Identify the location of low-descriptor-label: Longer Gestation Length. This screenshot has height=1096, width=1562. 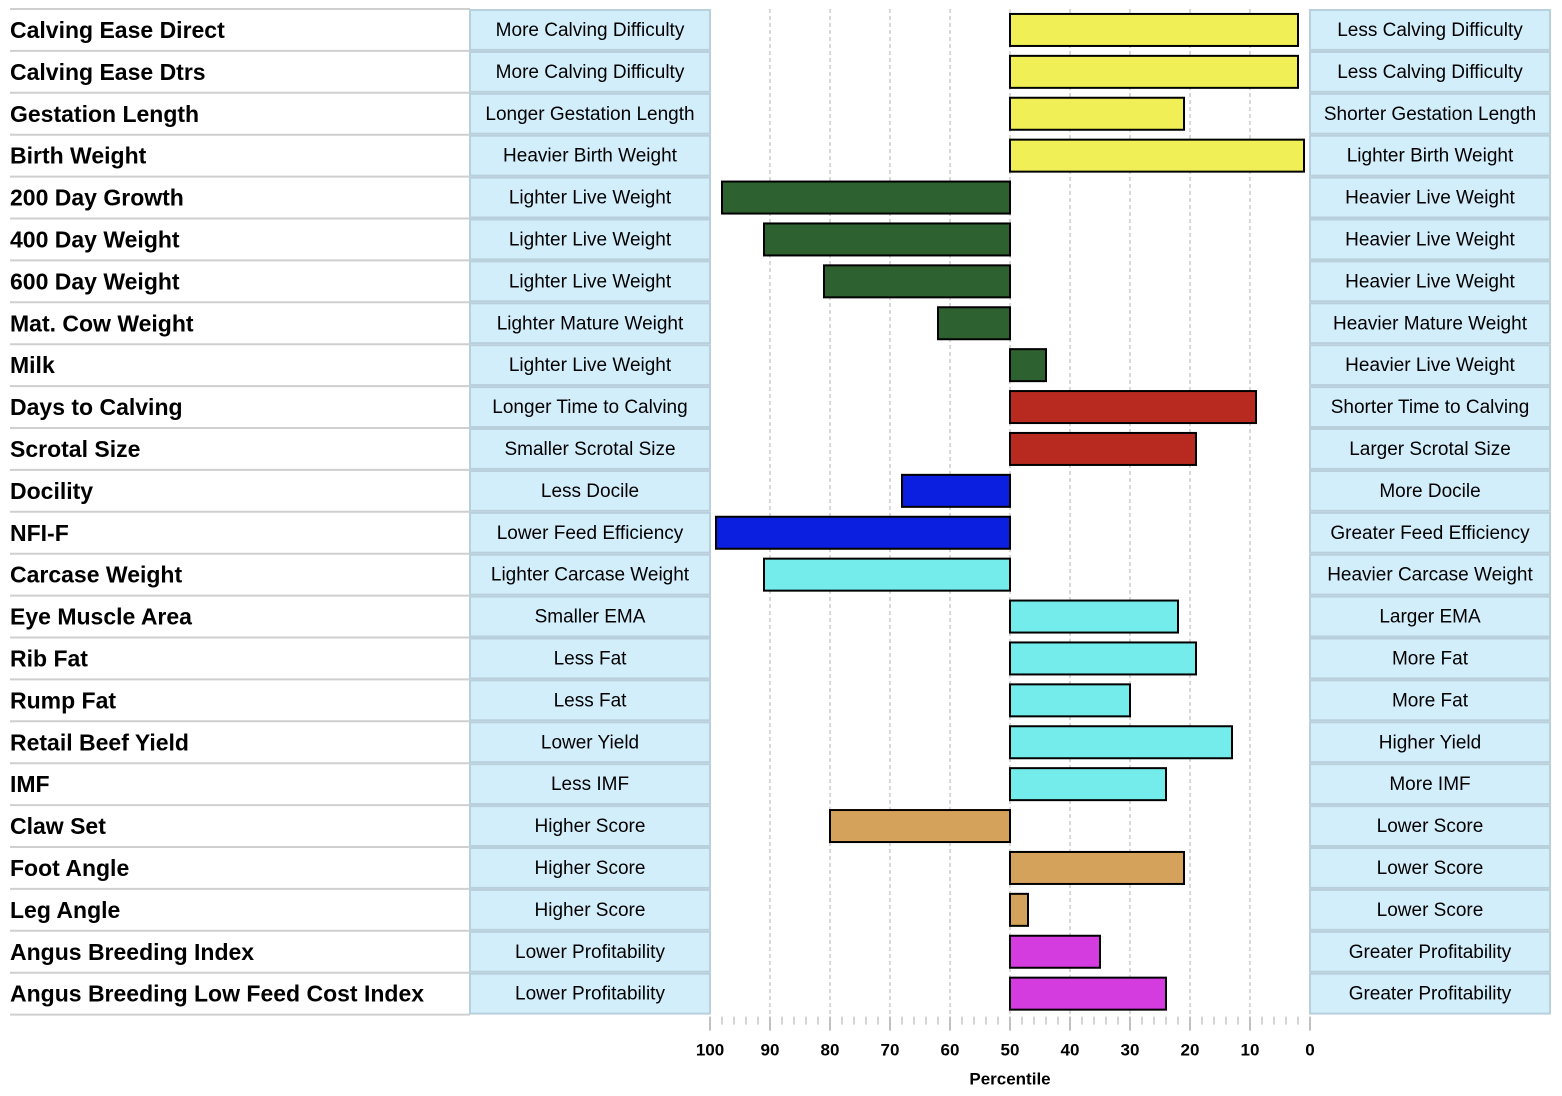
(589, 114).